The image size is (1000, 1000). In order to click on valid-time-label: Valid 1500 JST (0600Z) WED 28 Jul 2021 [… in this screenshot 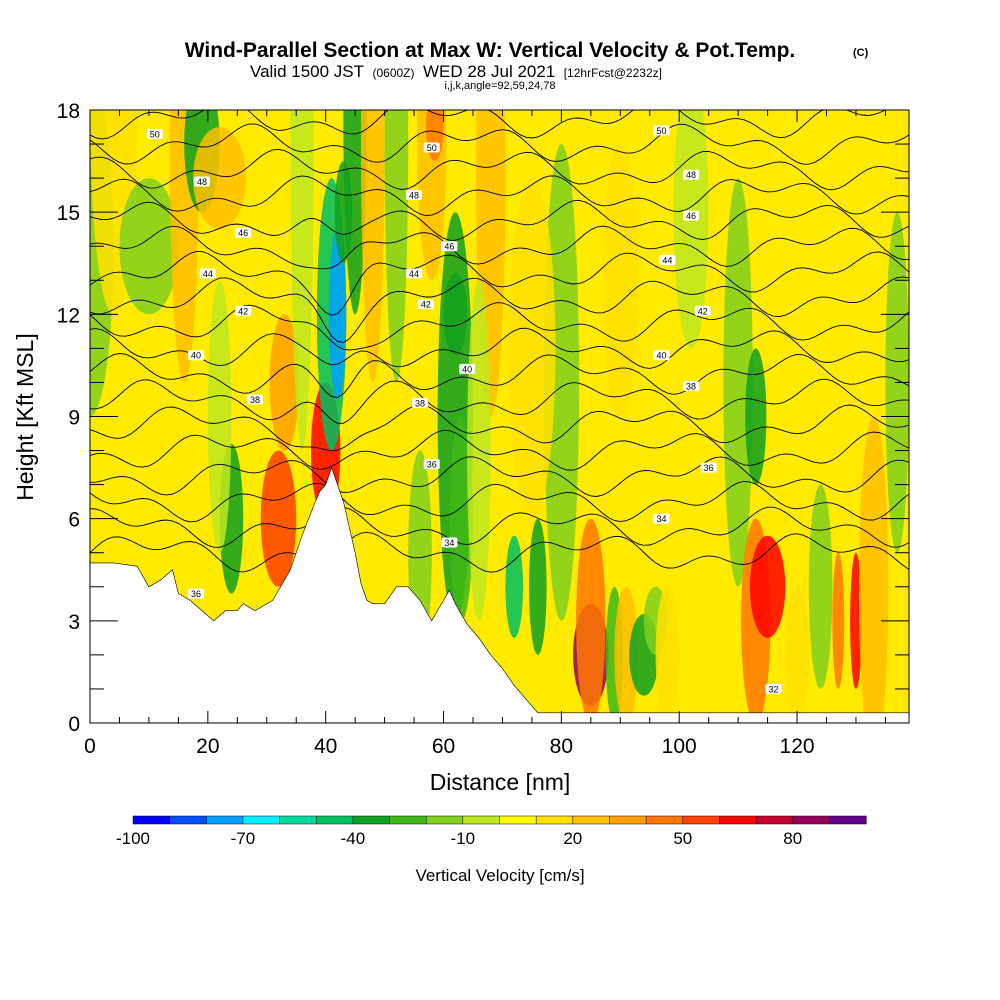, I will do `click(456, 71)`.